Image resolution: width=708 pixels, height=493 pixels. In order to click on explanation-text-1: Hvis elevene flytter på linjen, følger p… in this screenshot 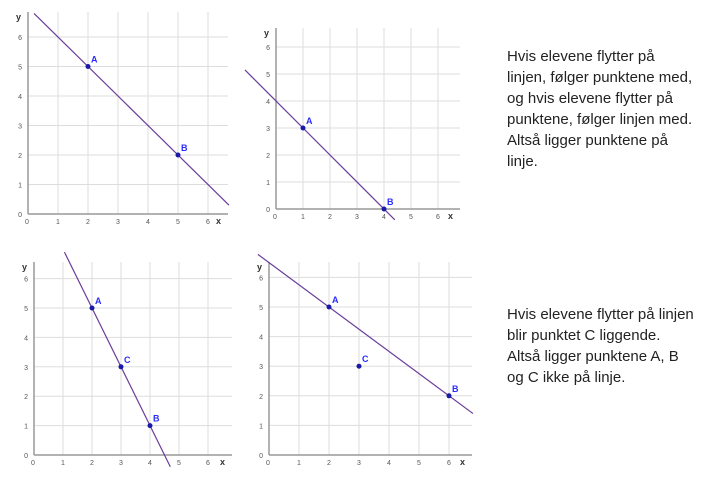, I will do `click(602, 109)`.